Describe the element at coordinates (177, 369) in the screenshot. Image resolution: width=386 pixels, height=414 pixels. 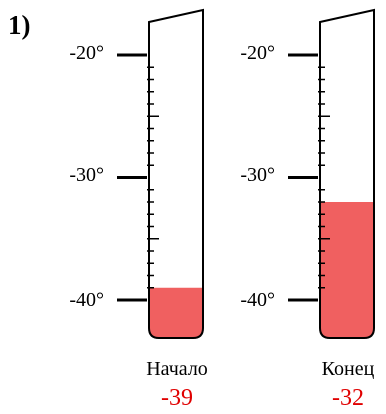
I see `caption-start: Начало` at that location.